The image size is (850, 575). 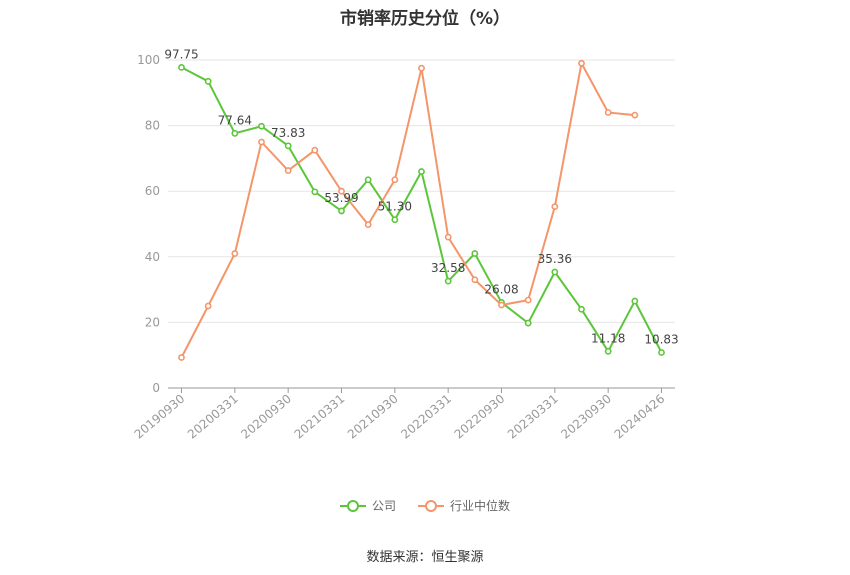 What do you see at coordinates (426, 417) in the screenshot?
I see `x-tick-label: 20220331` at bounding box center [426, 417].